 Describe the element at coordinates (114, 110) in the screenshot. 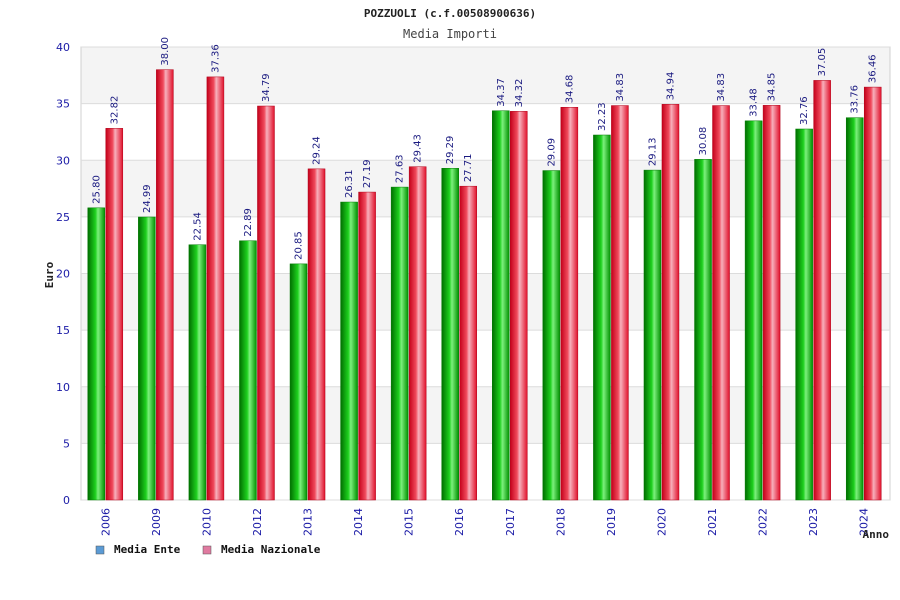

I see `data-label: 32.82` at that location.